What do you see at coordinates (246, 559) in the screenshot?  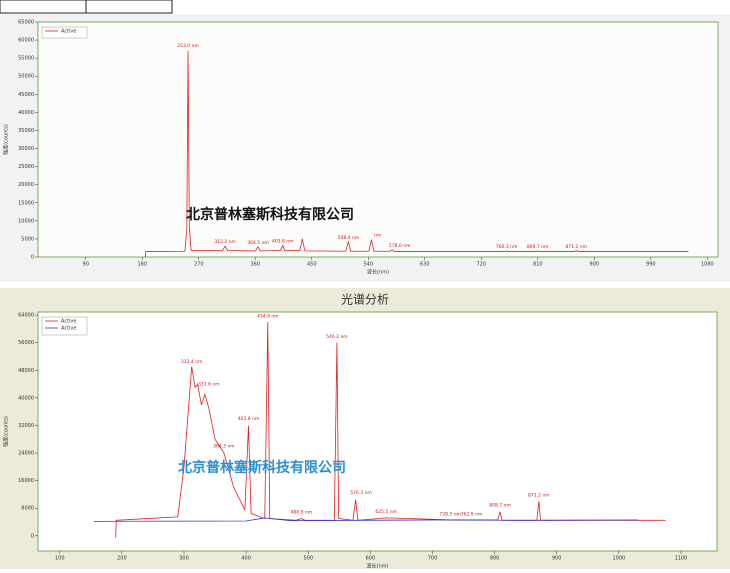 I see `x-tick-label: 400` at bounding box center [246, 559].